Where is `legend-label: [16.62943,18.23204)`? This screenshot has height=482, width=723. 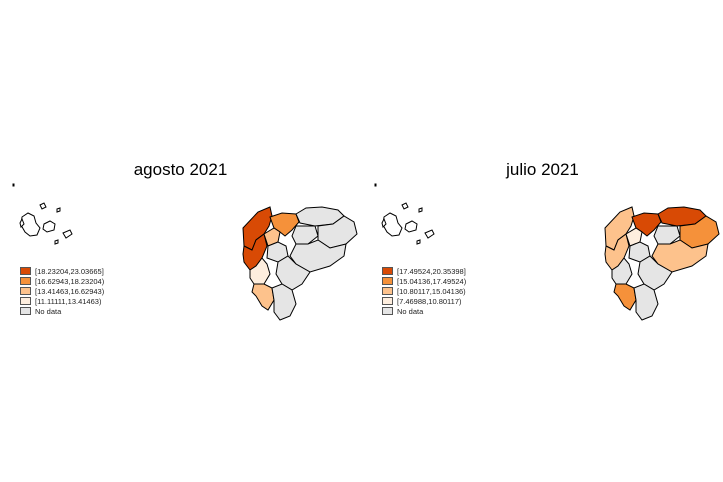 legend-label: [16.62943,18.23204) is located at coordinates (70, 281).